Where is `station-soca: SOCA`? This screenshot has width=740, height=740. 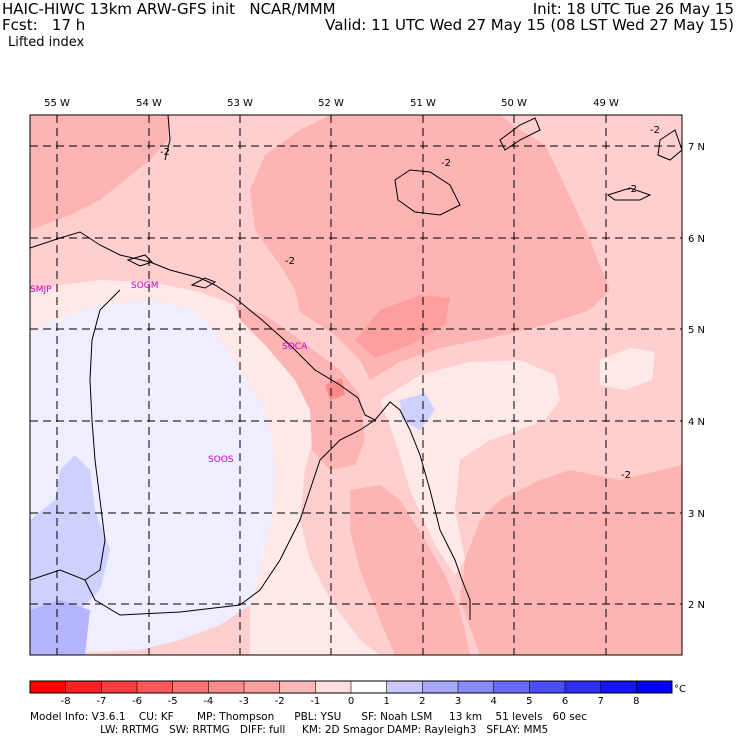 station-soca: SOCA is located at coordinates (295, 347).